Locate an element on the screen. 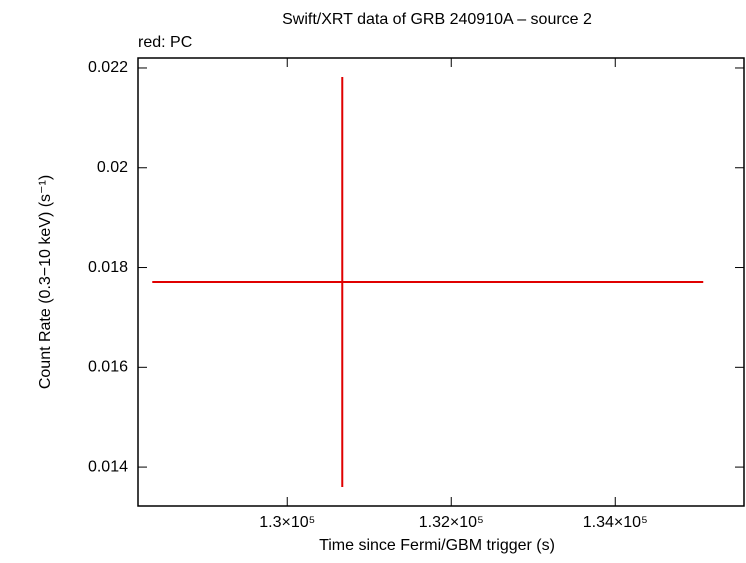  y-tick-label: 0.016 is located at coordinates (108, 367).